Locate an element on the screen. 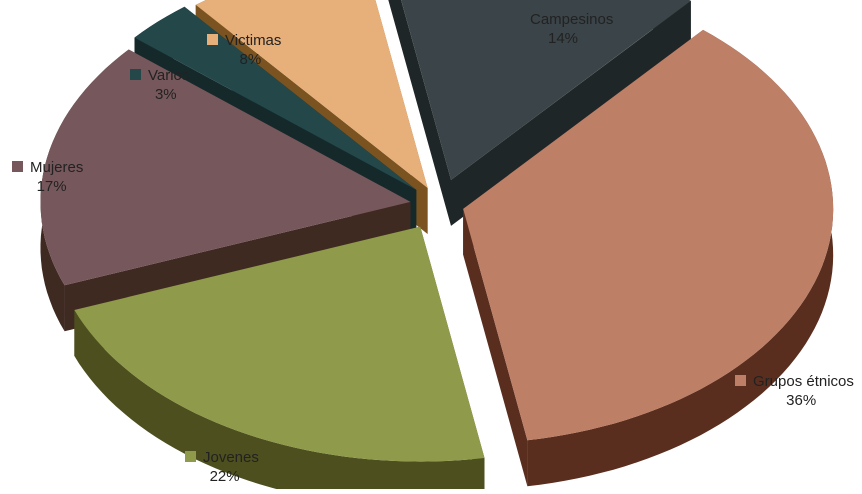 The width and height of the screenshot is (862, 494). pie-slice-top-varios is located at coordinates (275, 98).